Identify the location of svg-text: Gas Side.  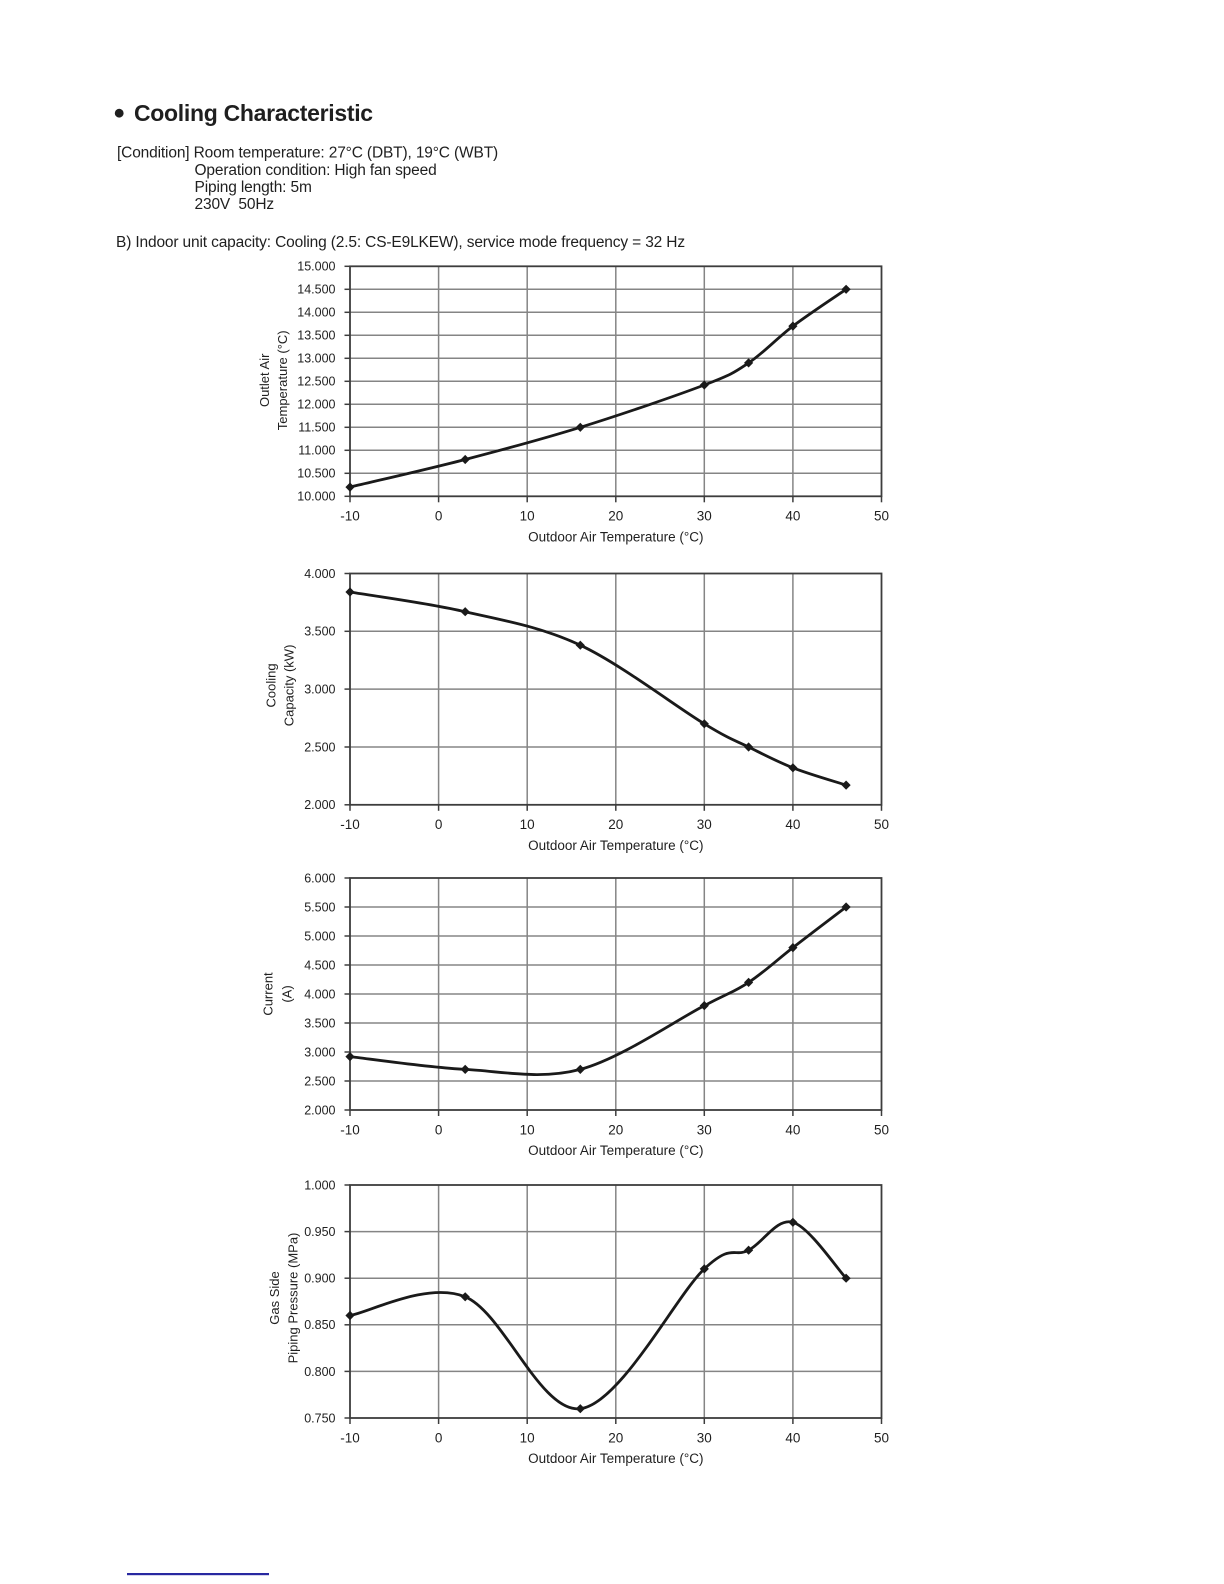
(274, 1297).